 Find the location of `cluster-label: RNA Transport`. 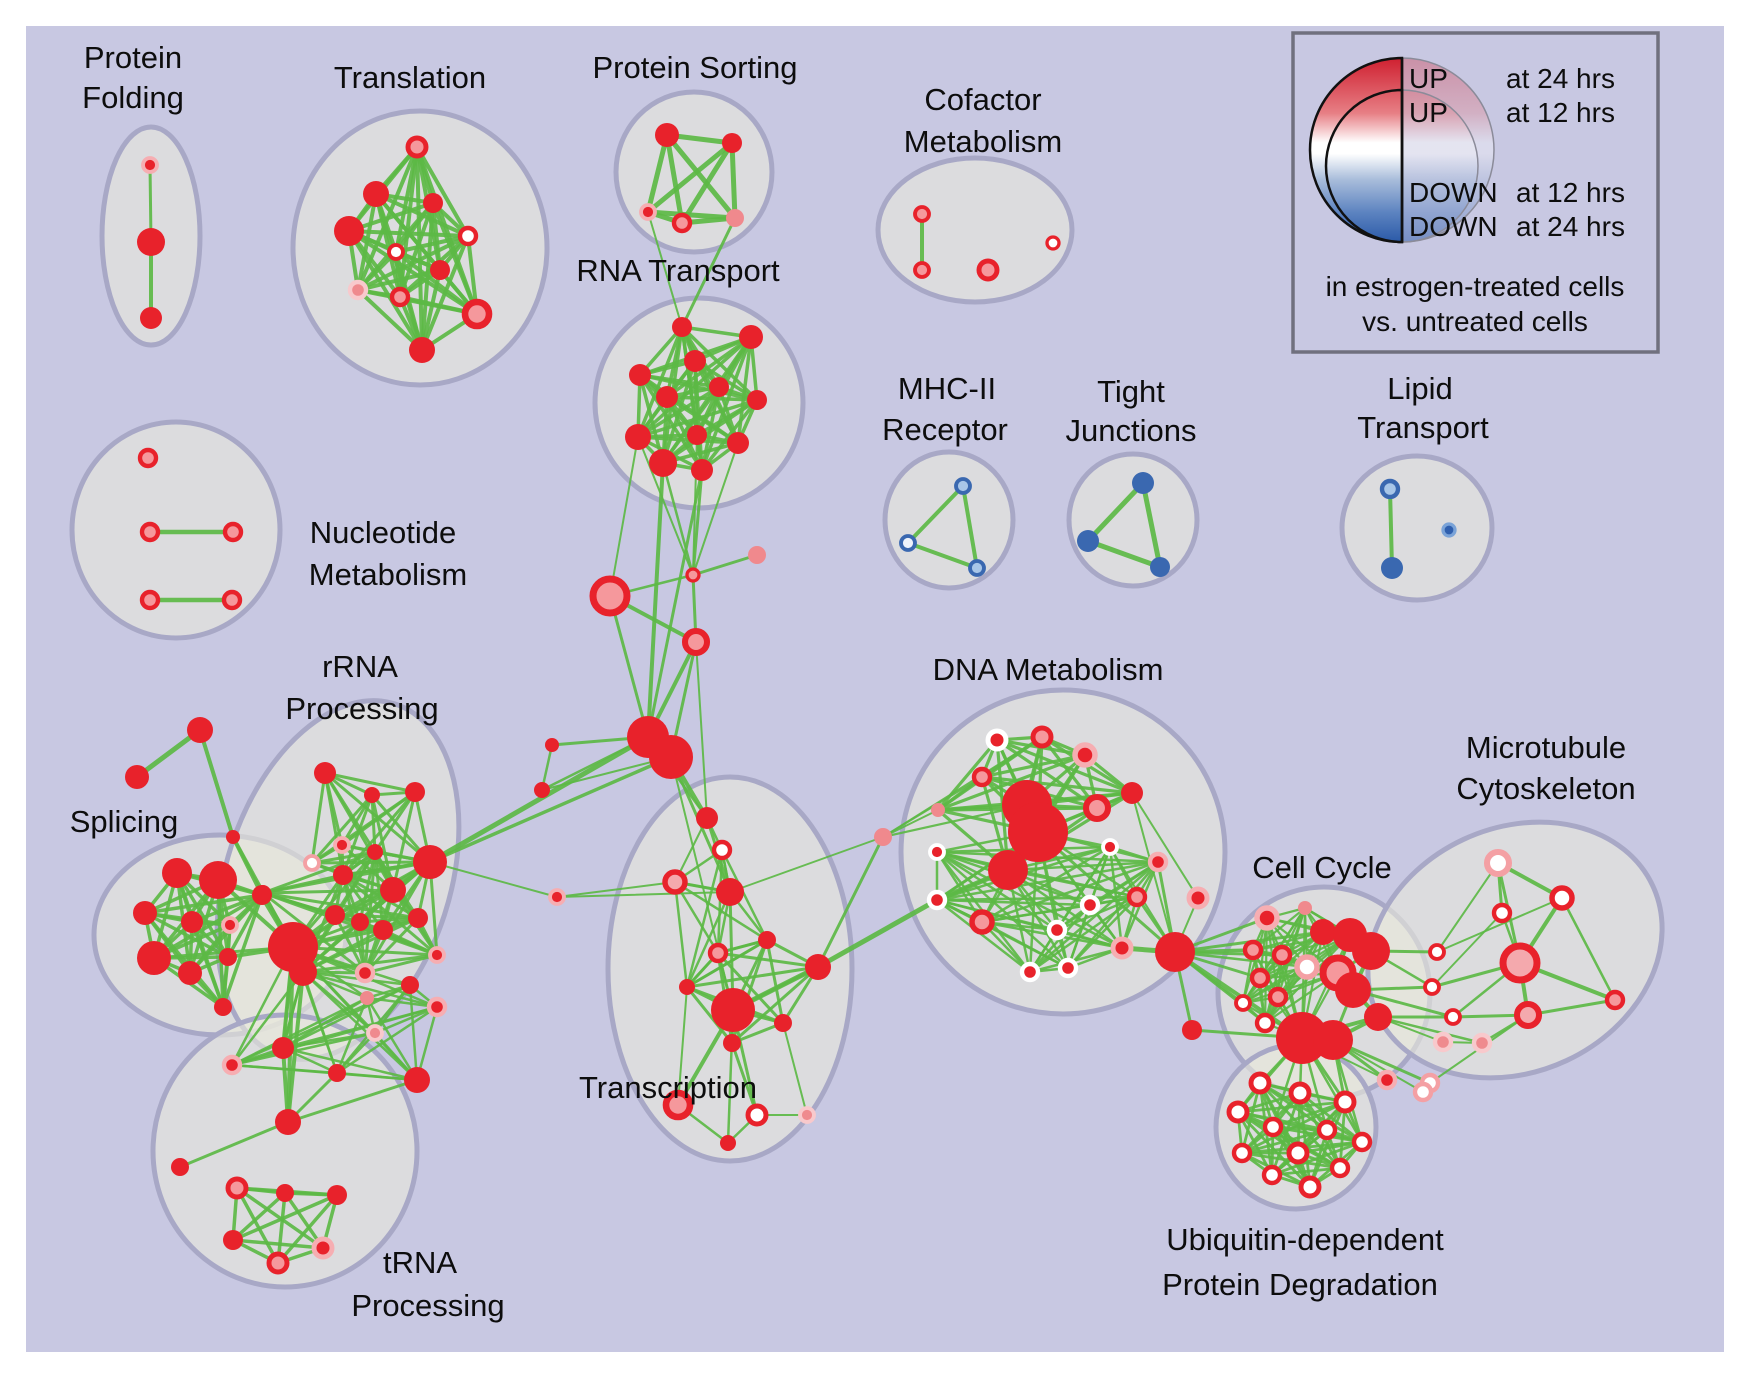

cluster-label: RNA Transport is located at coordinates (678, 270).